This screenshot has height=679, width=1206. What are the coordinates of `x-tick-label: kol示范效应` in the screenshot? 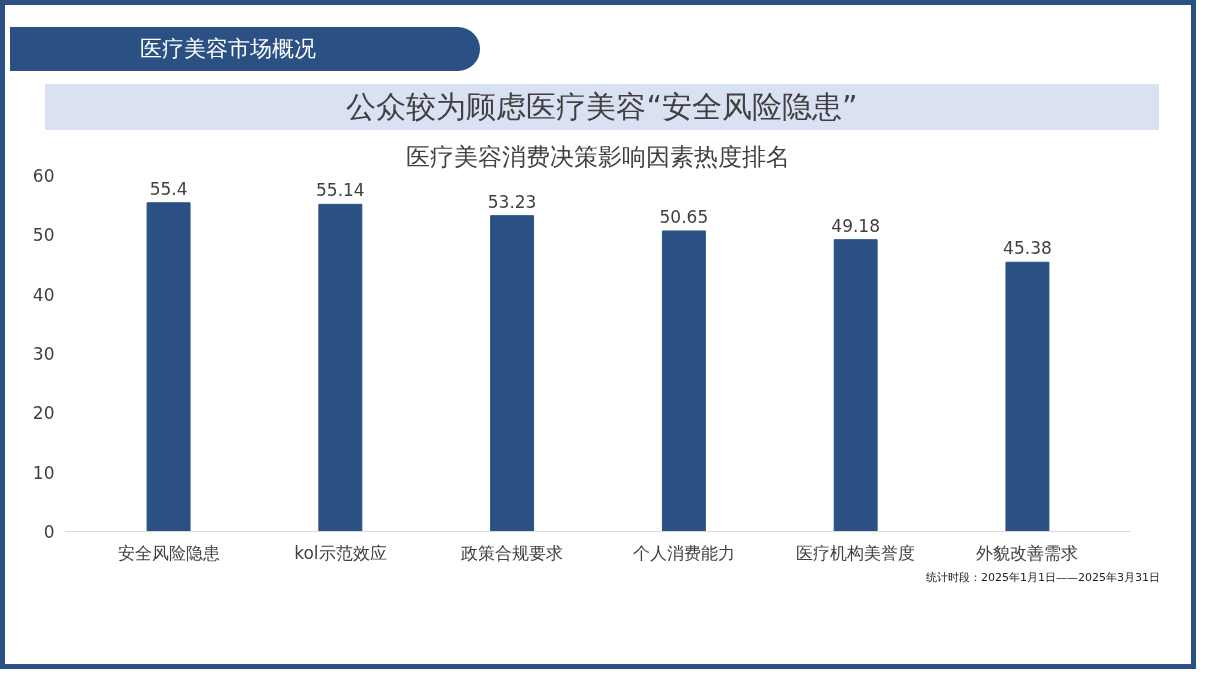 It's located at (340, 552).